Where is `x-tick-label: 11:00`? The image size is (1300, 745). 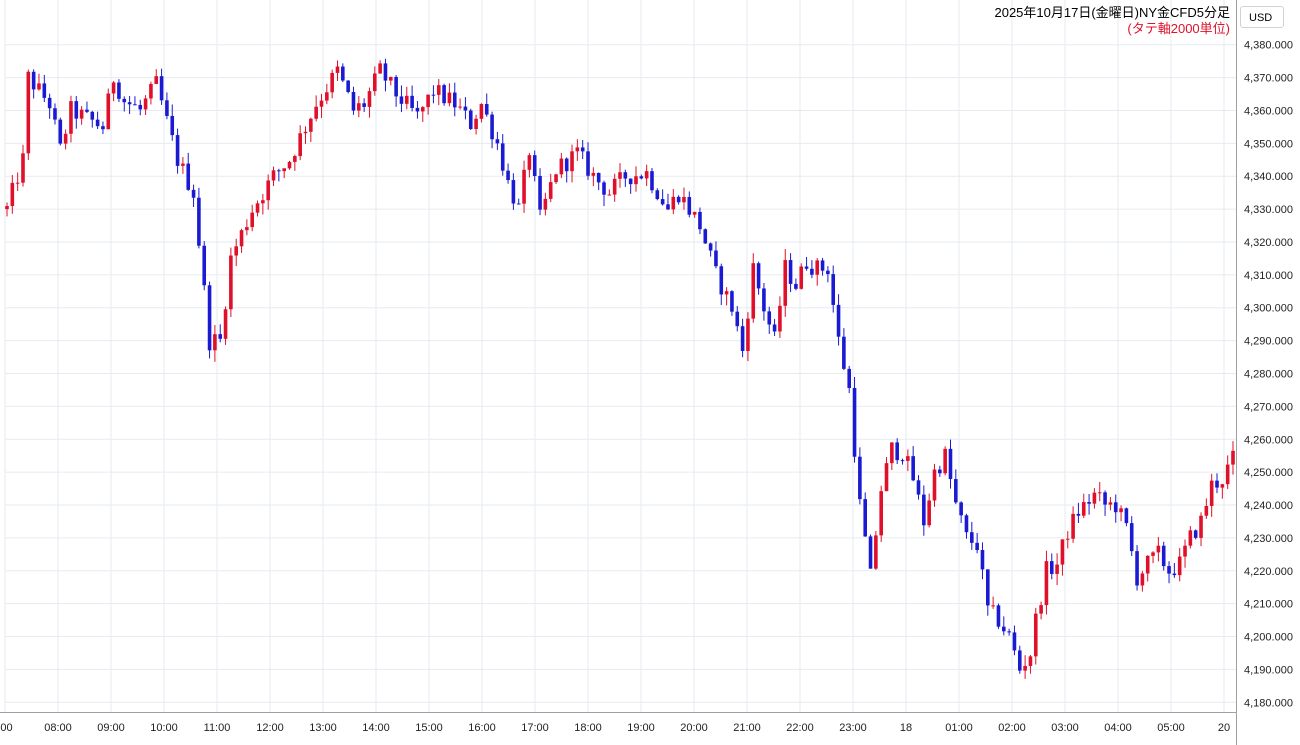
x-tick-label: 11:00 is located at coordinates (217, 728).